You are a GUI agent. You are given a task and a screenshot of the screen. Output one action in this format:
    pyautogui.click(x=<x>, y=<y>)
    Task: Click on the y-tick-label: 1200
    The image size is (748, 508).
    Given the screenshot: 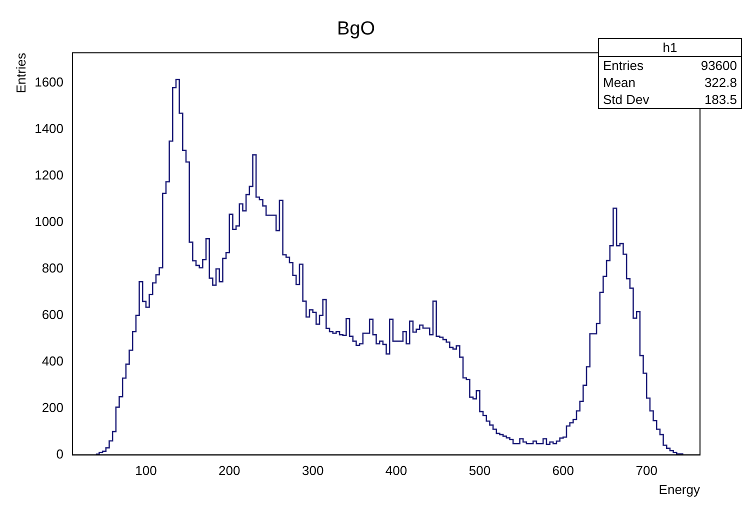 What is the action you would take?
    pyautogui.click(x=49, y=175)
    